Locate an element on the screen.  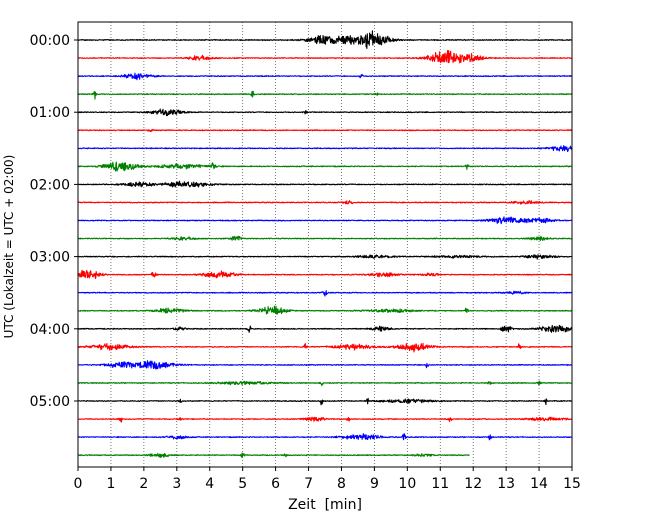
x-tick-label: 2 is located at coordinates (143, 484).